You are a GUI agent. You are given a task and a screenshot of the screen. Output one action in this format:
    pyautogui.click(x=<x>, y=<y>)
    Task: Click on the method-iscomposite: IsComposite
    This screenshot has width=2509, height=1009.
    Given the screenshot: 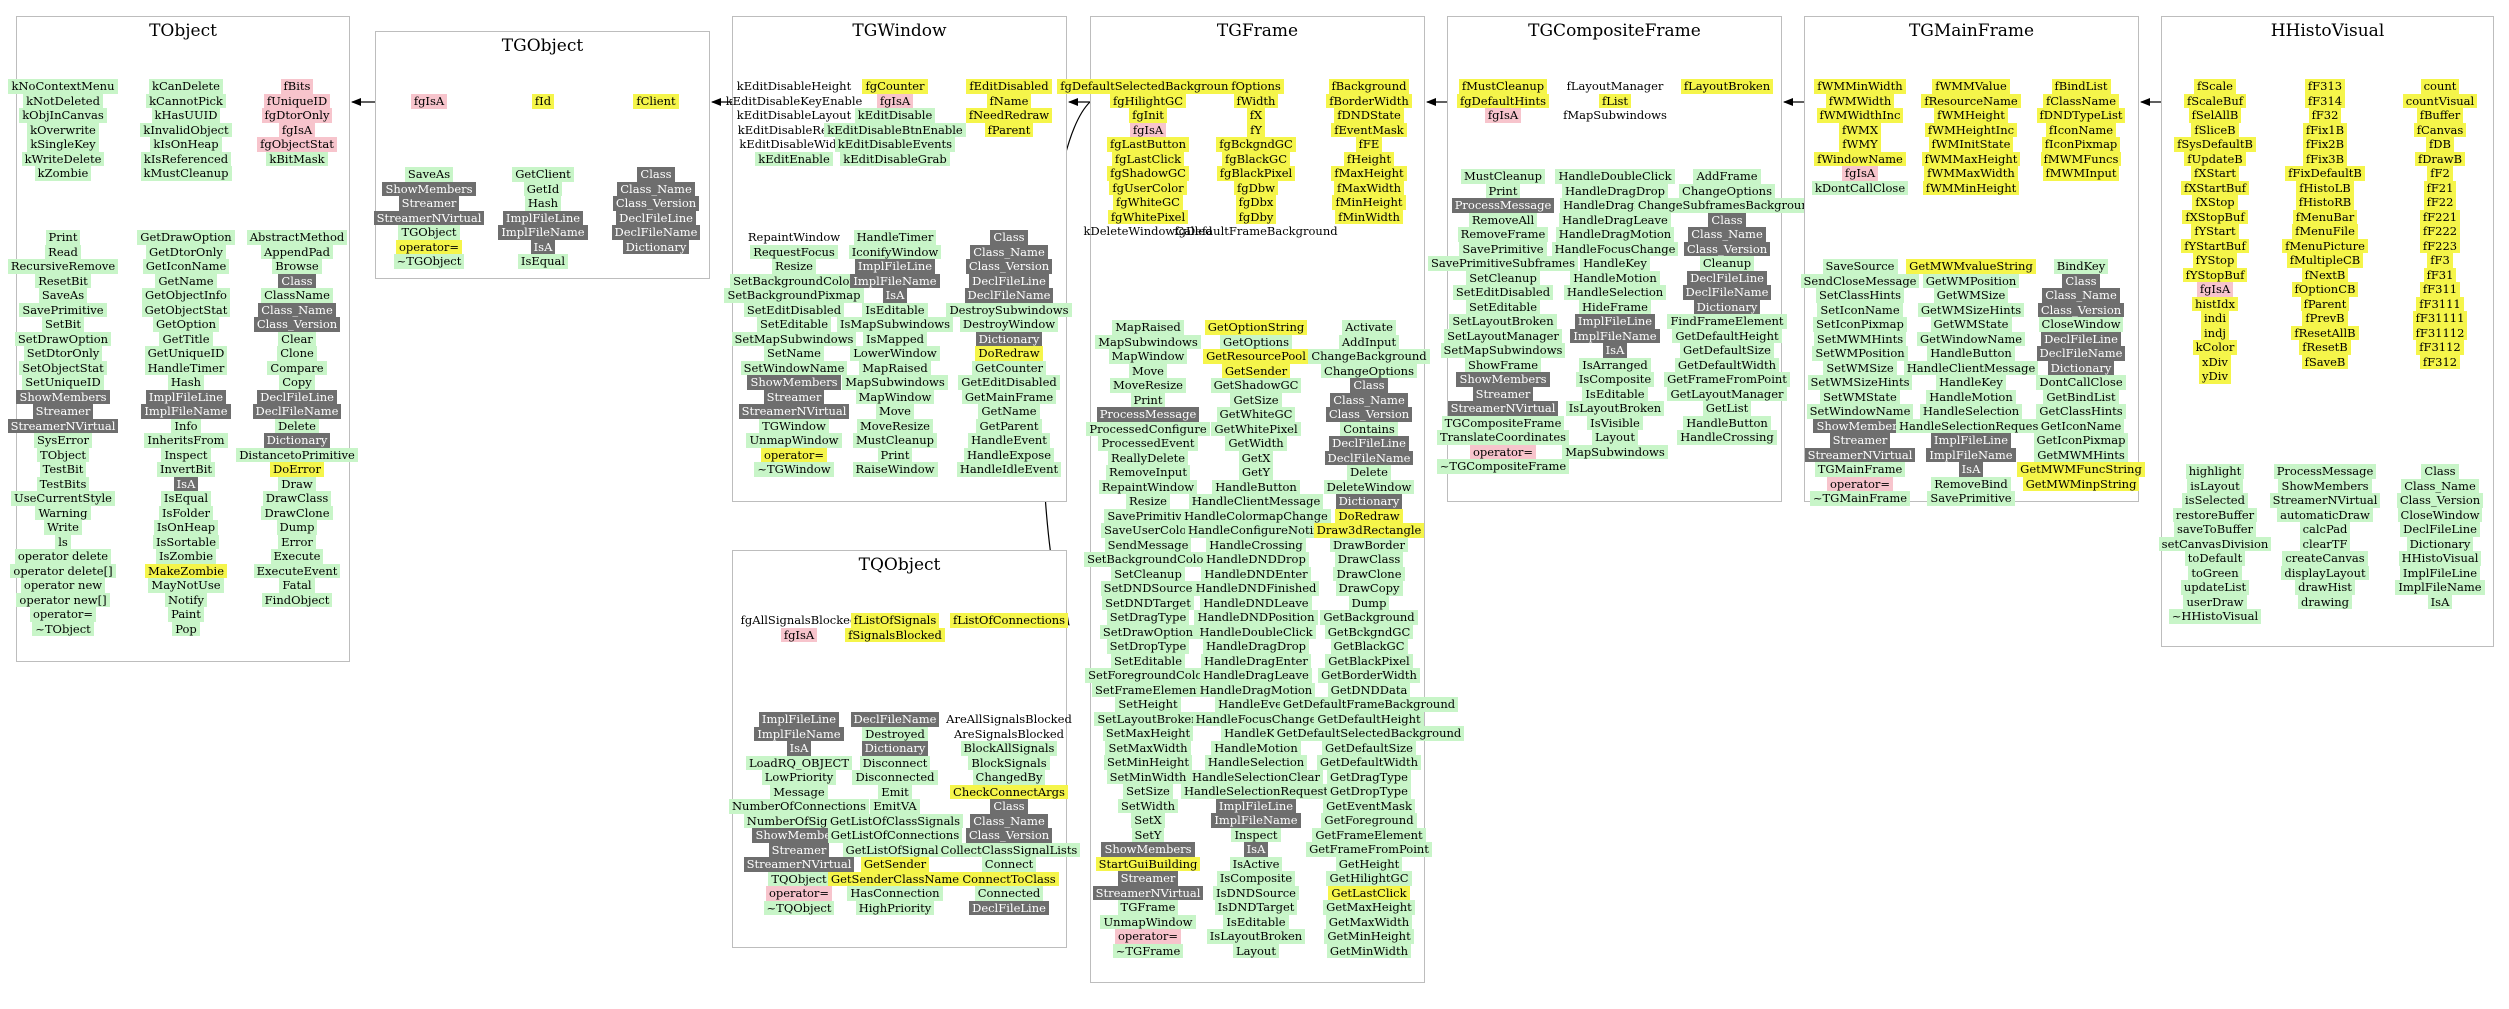 What is the action you would take?
    pyautogui.click(x=1615, y=379)
    